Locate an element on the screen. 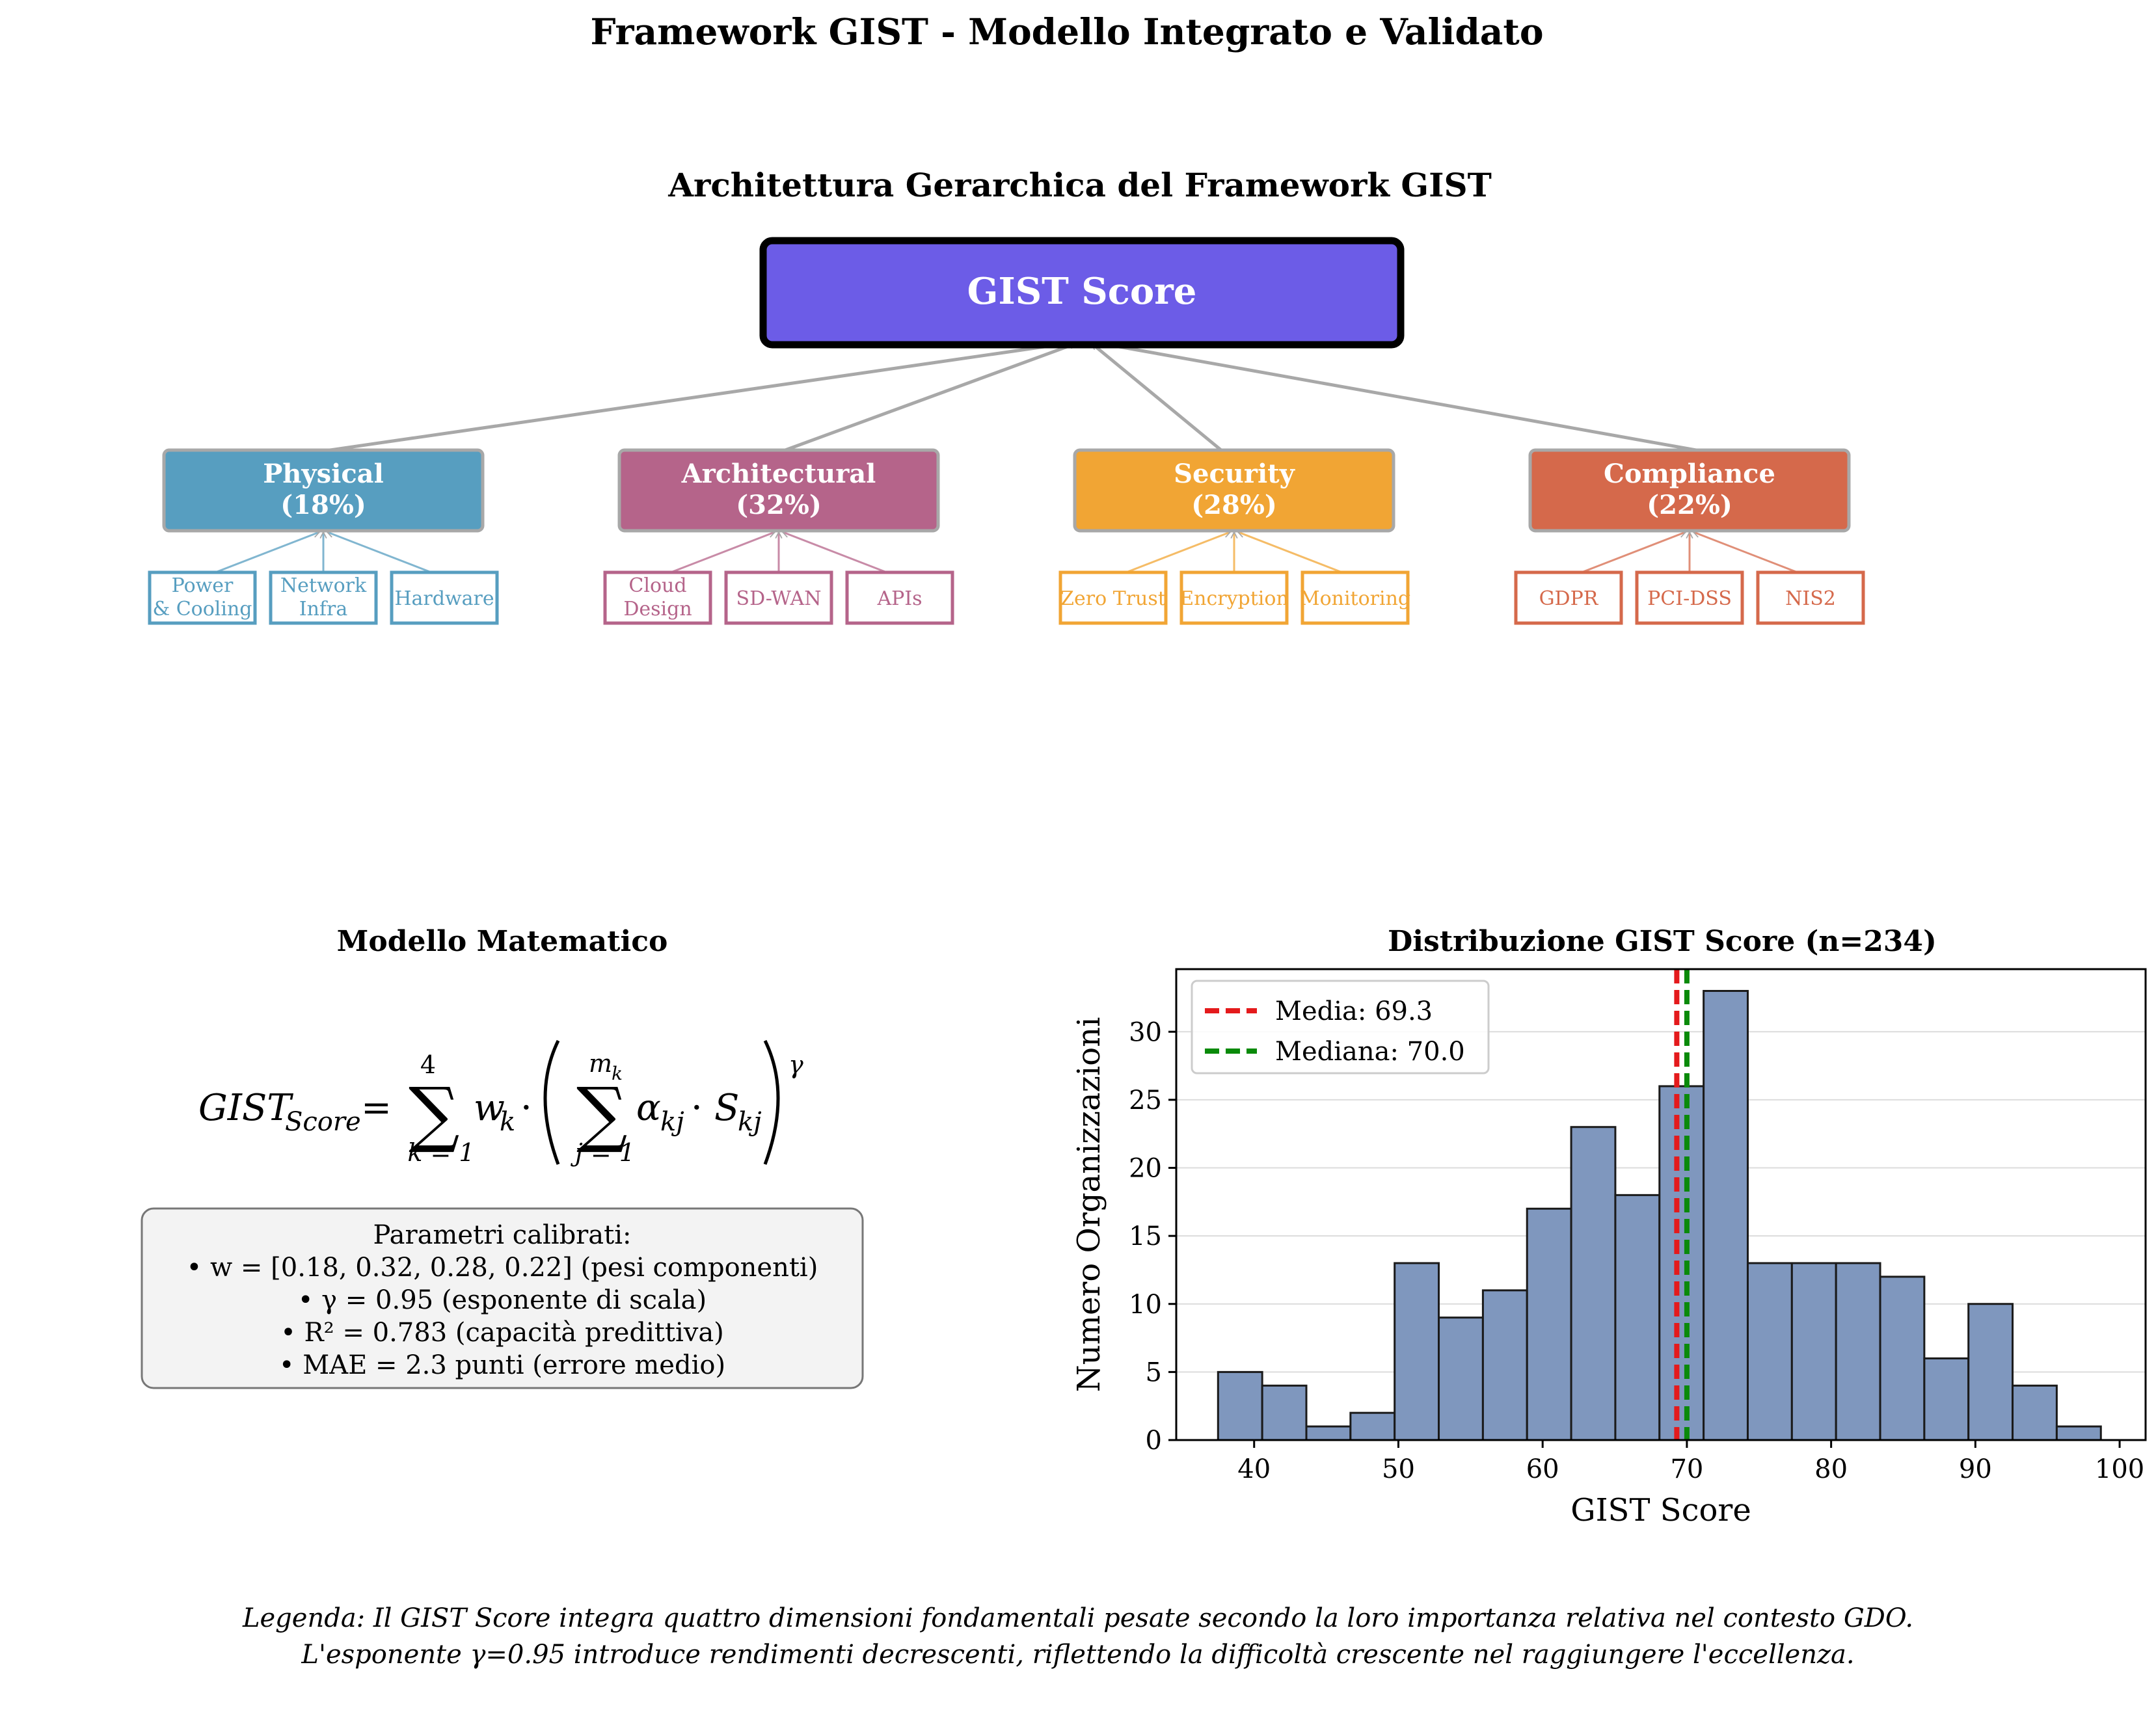  subcomponent-label: Monitoring is located at coordinates (1355, 598).